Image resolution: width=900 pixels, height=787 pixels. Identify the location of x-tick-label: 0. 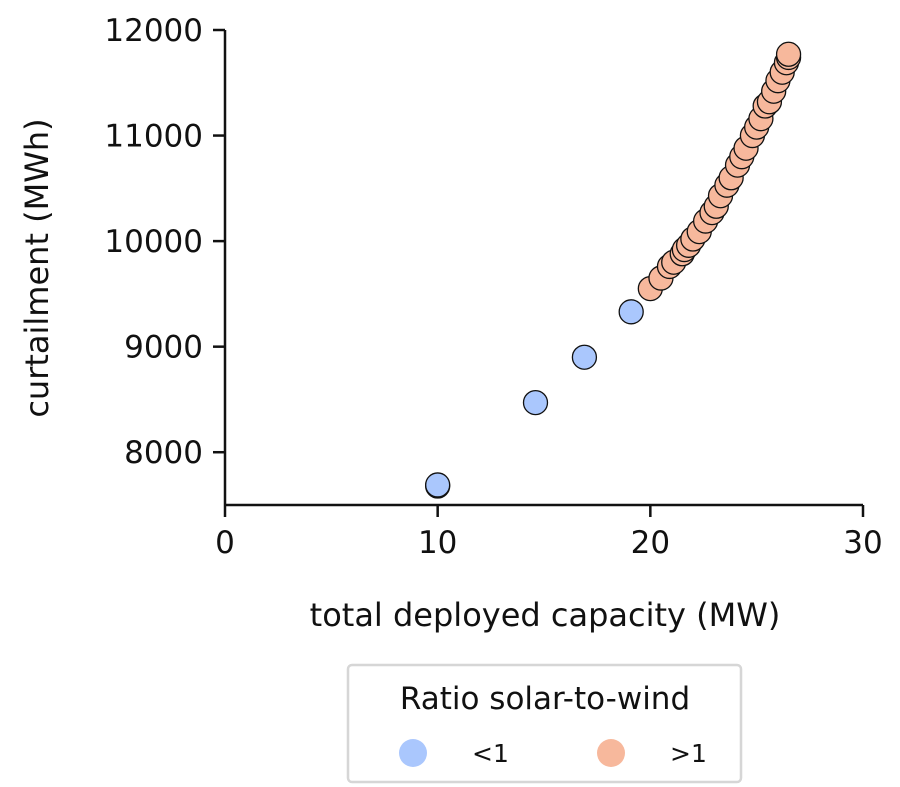
(225, 543).